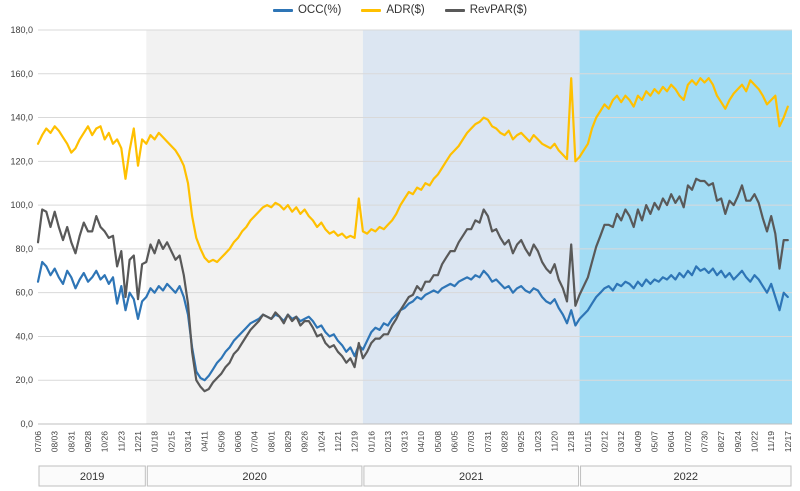  What do you see at coordinates (71, 442) in the screenshot?
I see `x-tick-label: 08/31` at bounding box center [71, 442].